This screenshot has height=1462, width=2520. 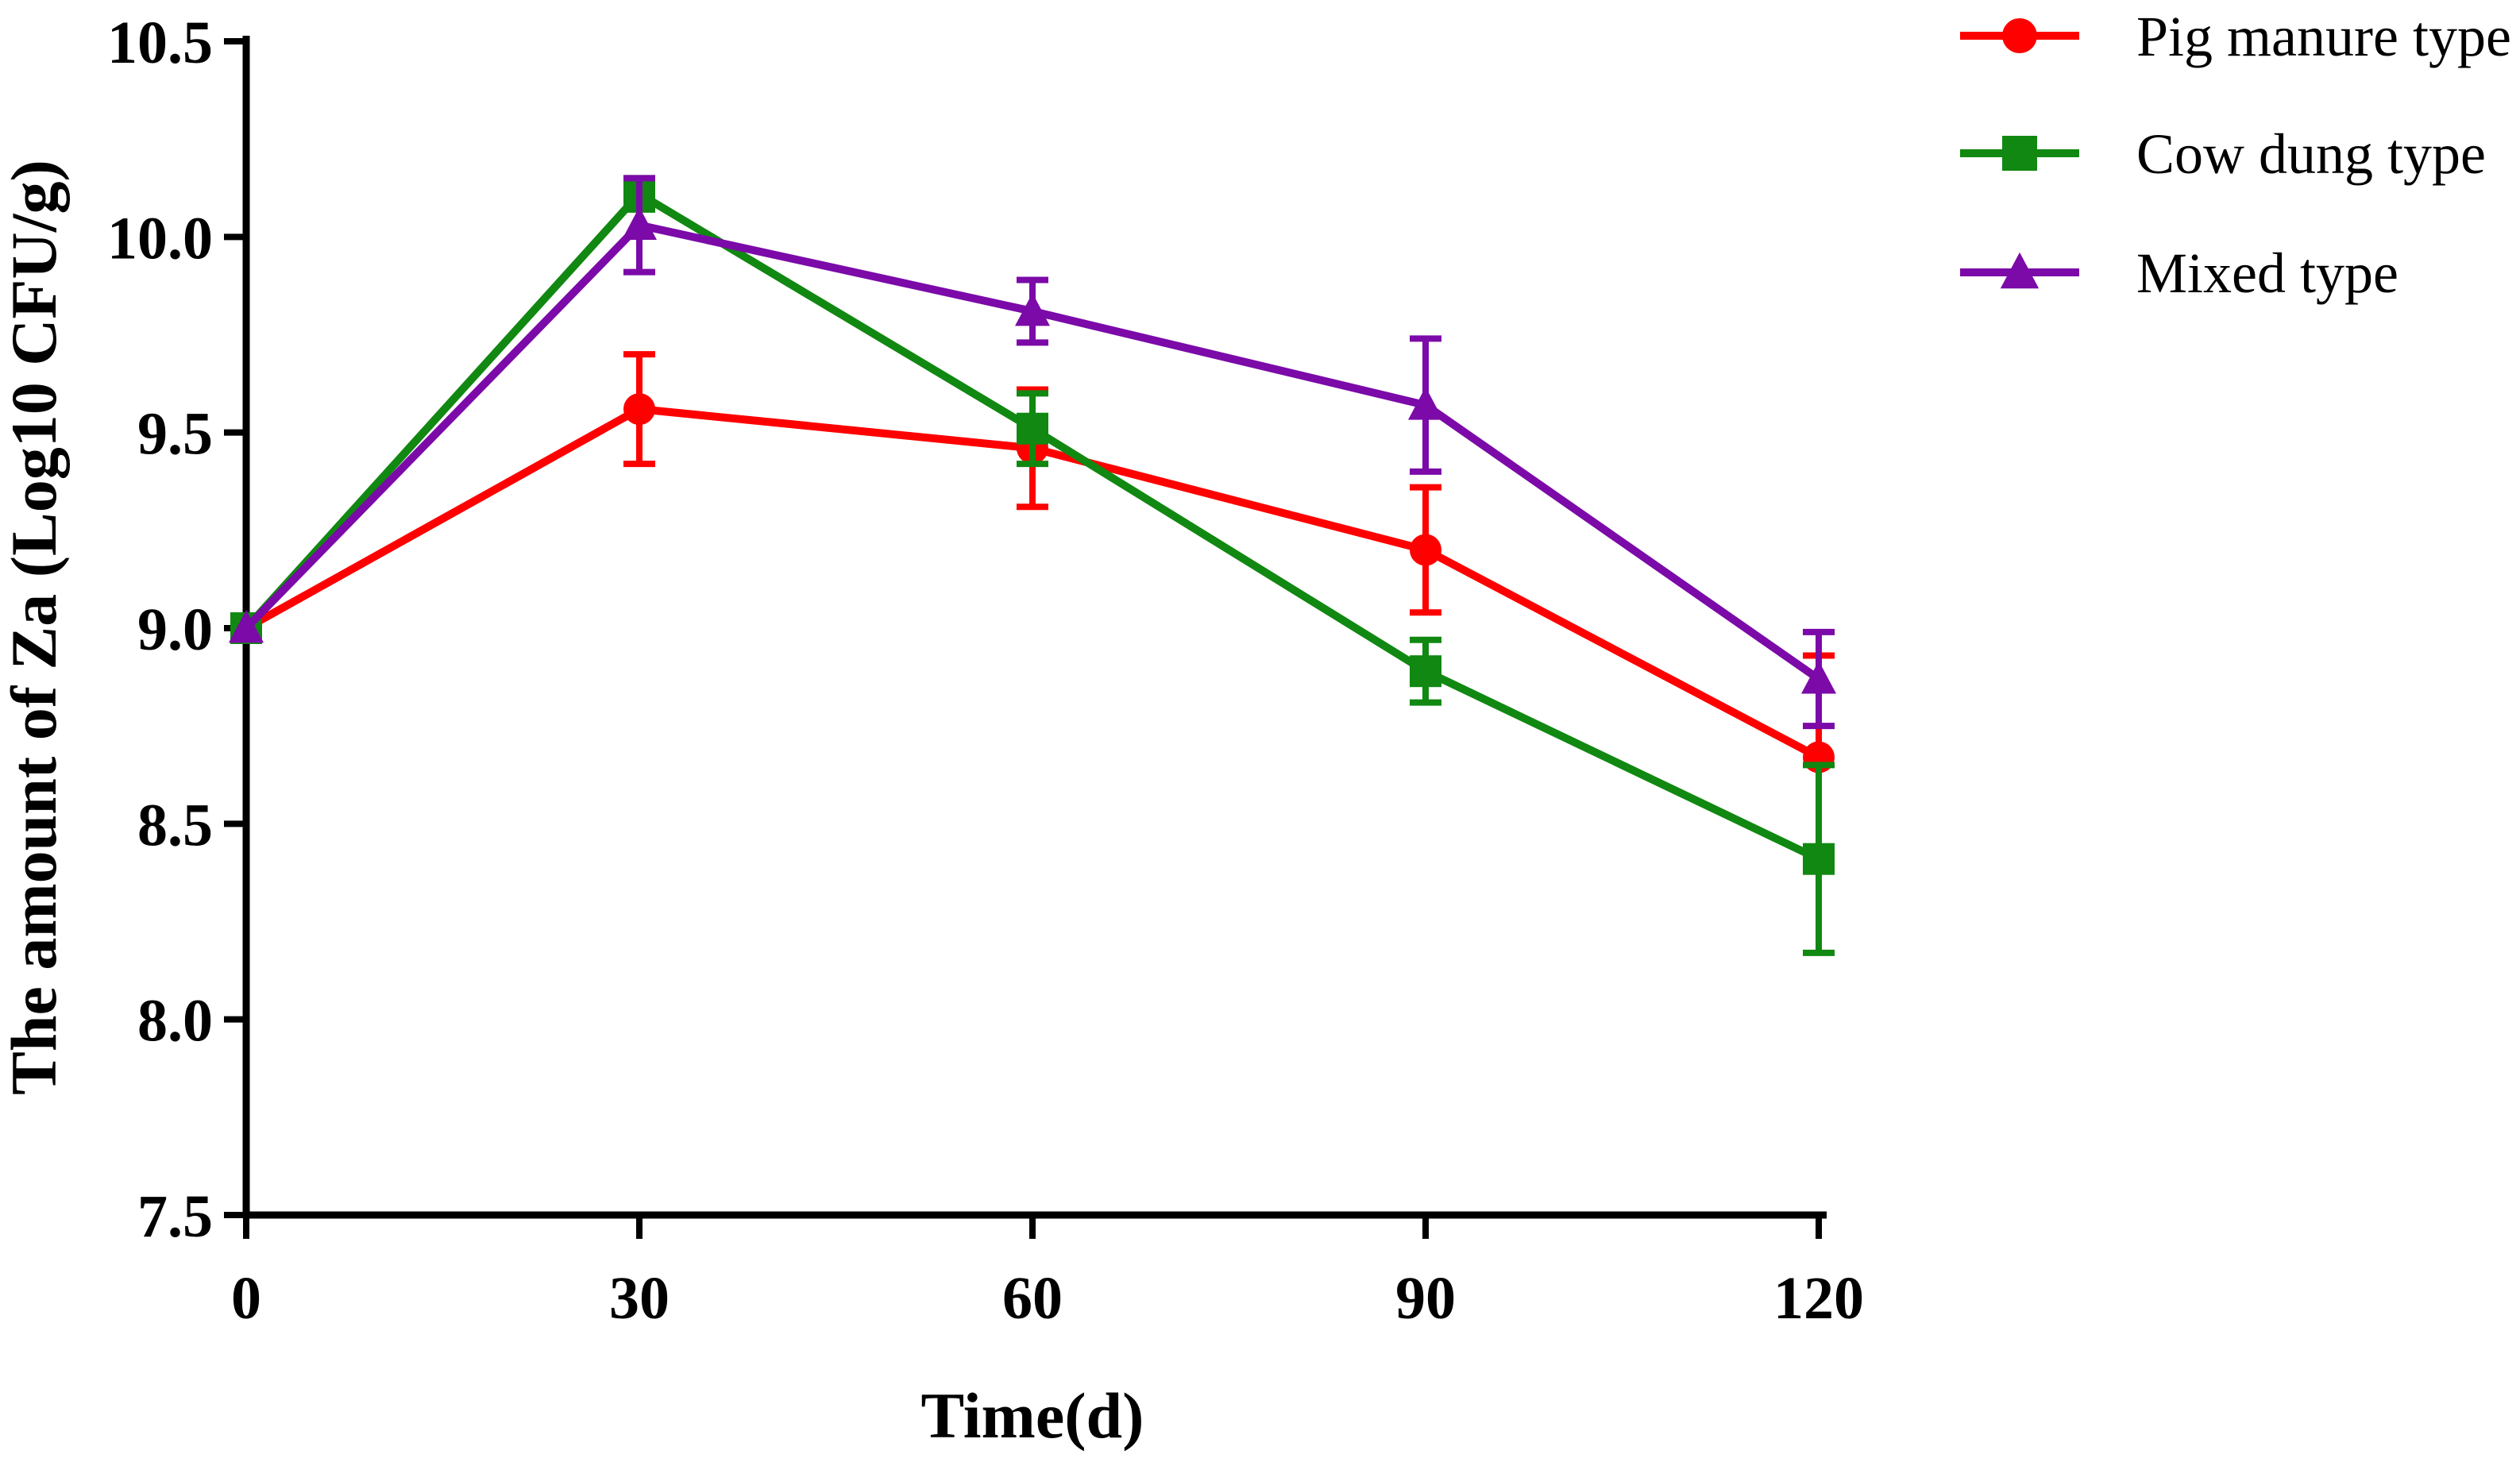 I want to click on x-tick-label: 90, so click(x=1425, y=1299).